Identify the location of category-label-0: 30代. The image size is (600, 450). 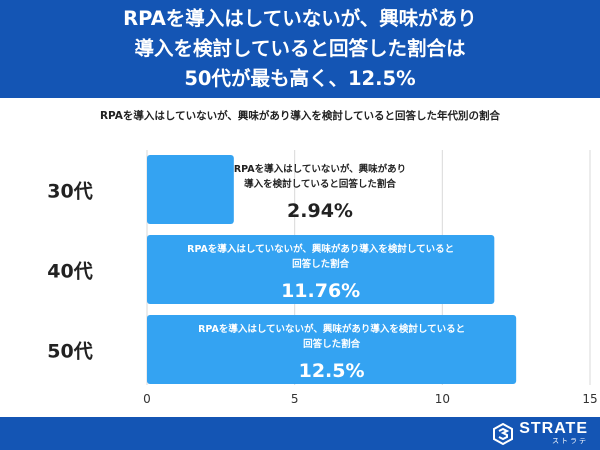
(69, 192).